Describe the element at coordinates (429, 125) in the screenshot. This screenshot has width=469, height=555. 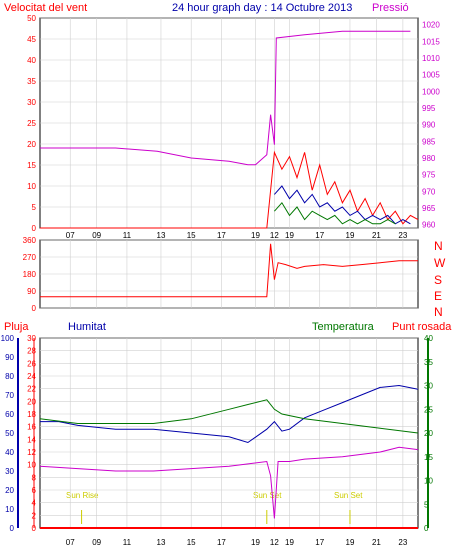
I see `pressure-tick-label: 990` at that location.